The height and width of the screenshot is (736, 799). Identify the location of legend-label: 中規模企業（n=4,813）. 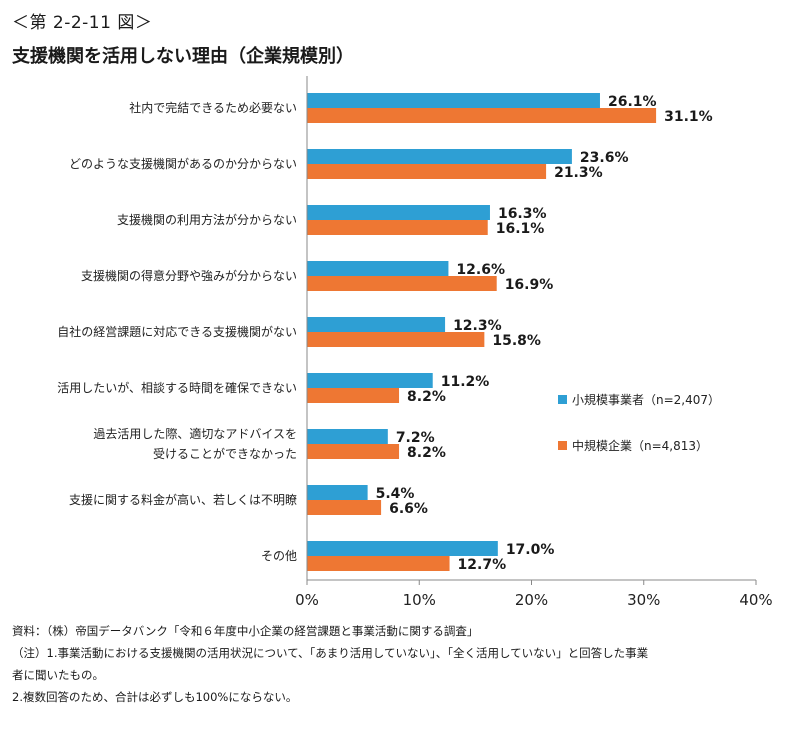
(640, 445).